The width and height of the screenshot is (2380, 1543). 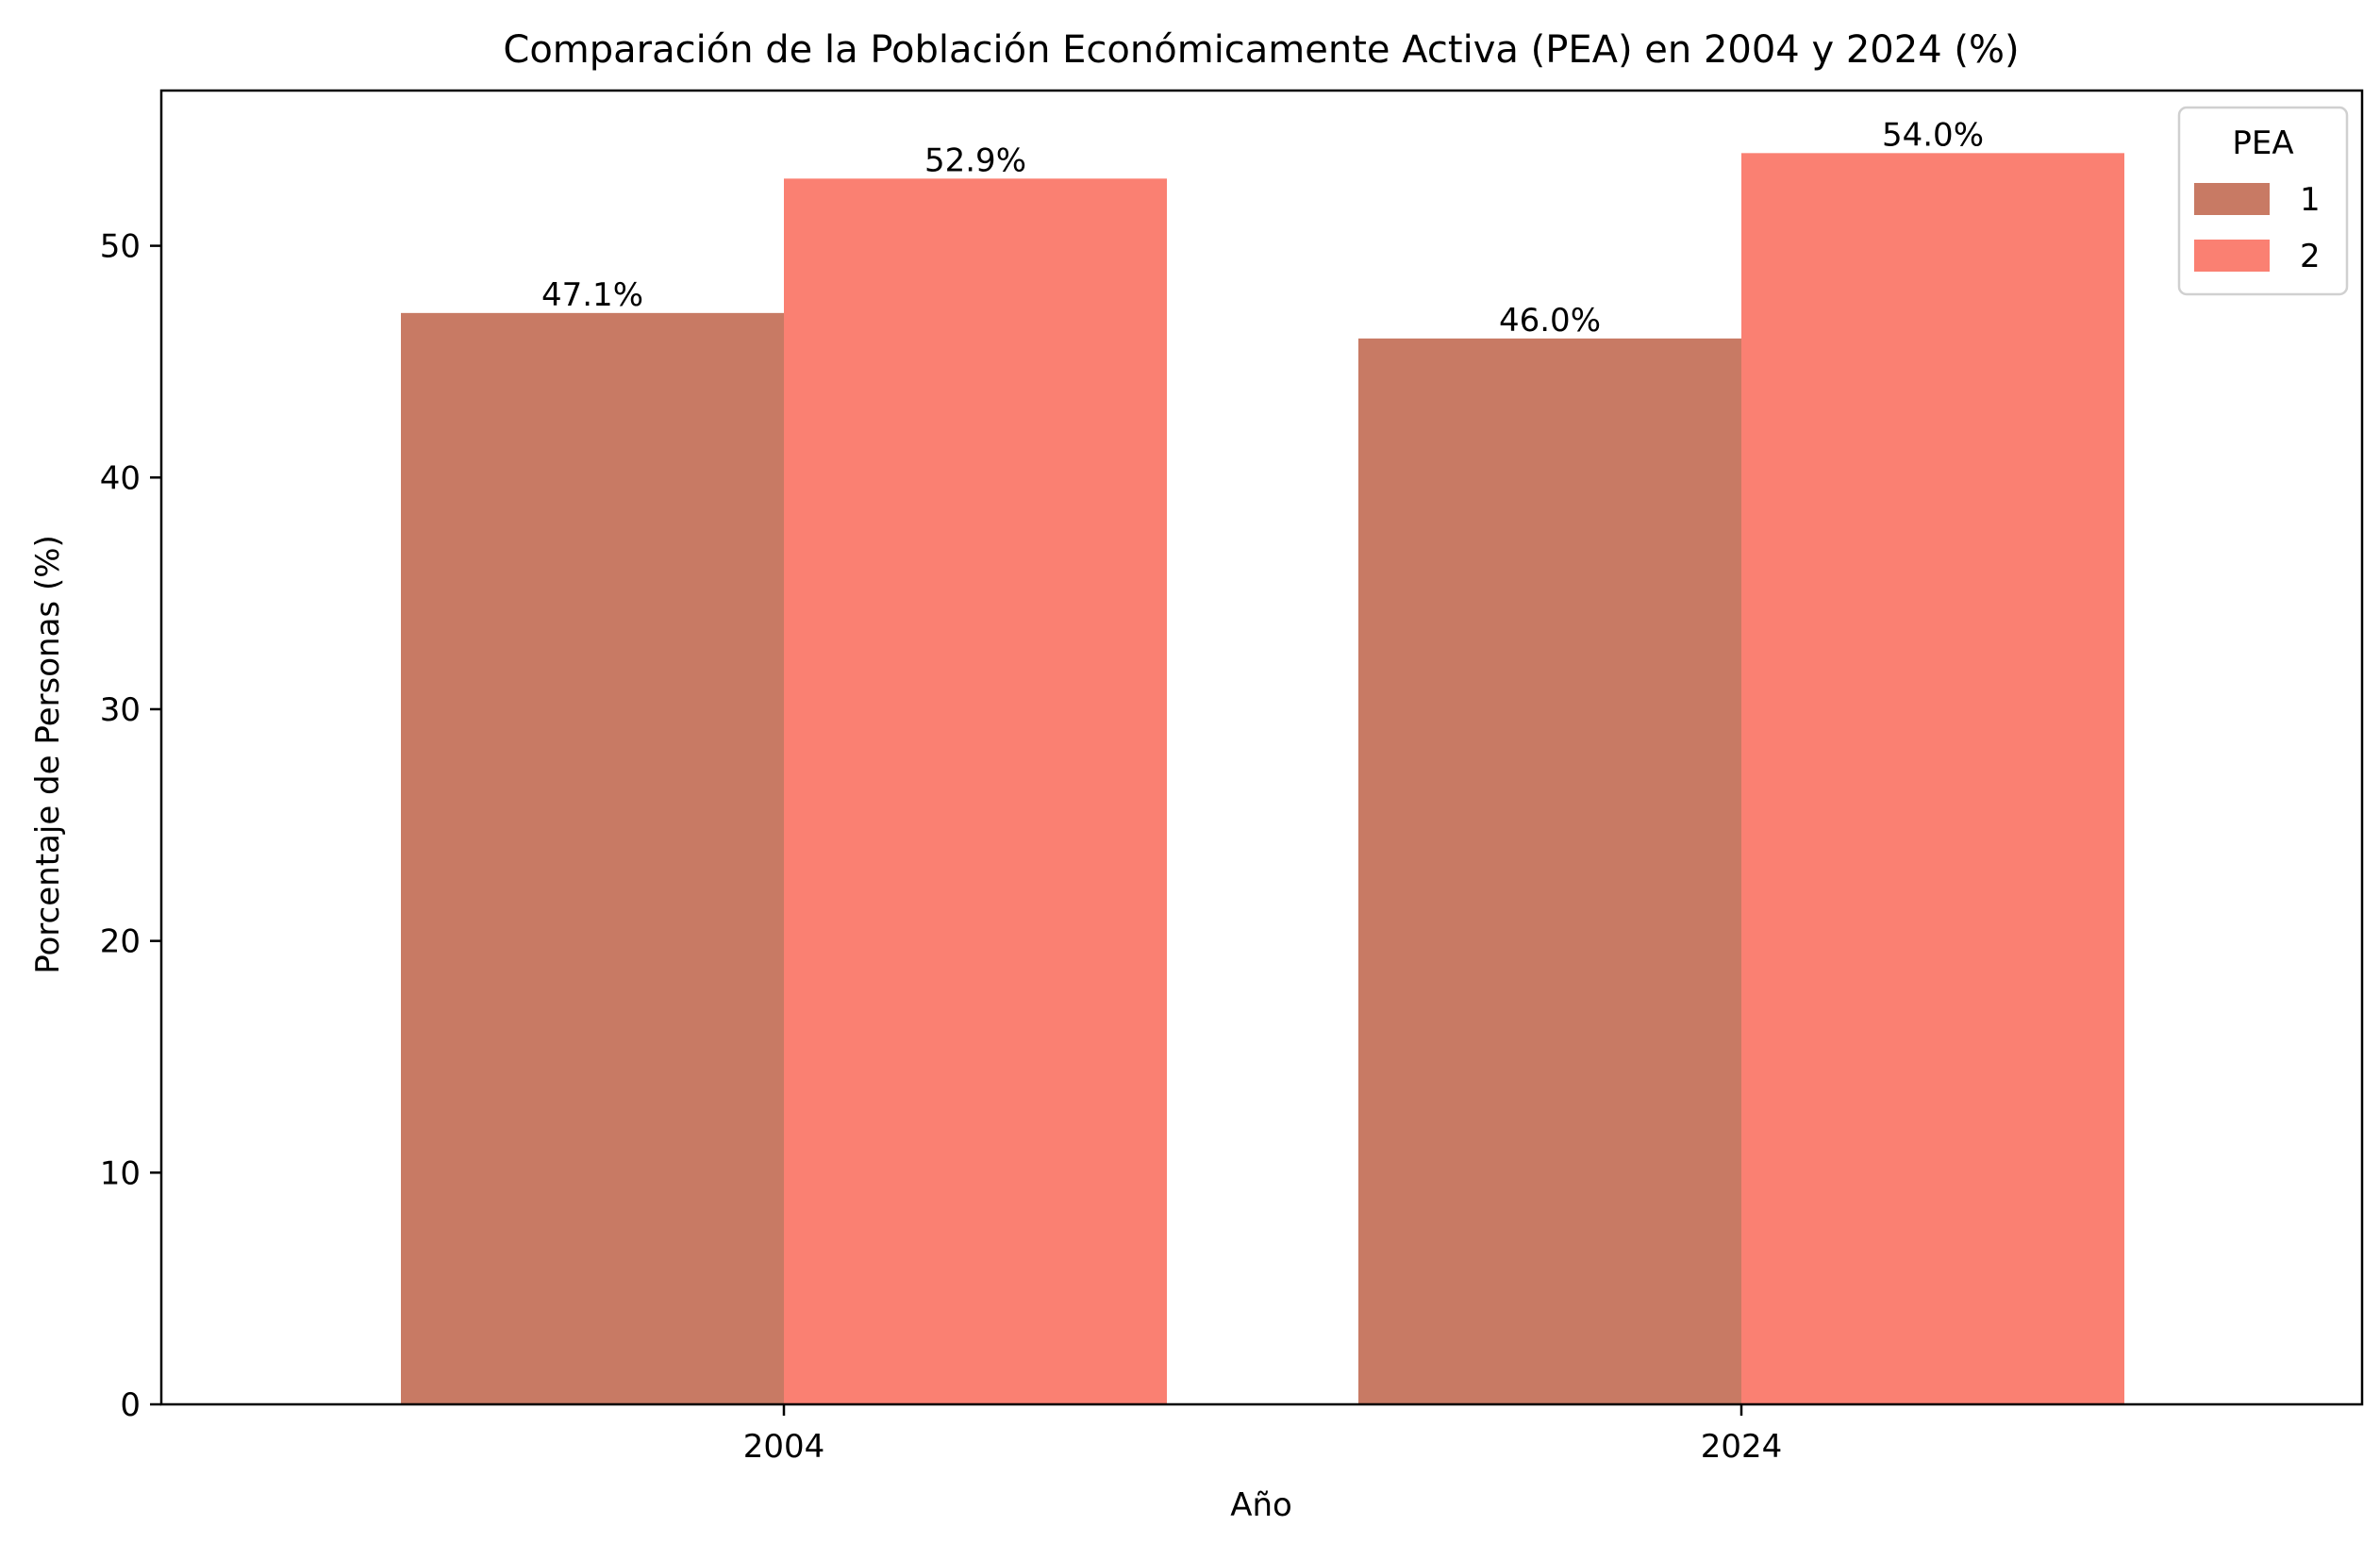 I want to click on bar-series-1-2024, so click(x=1550, y=871).